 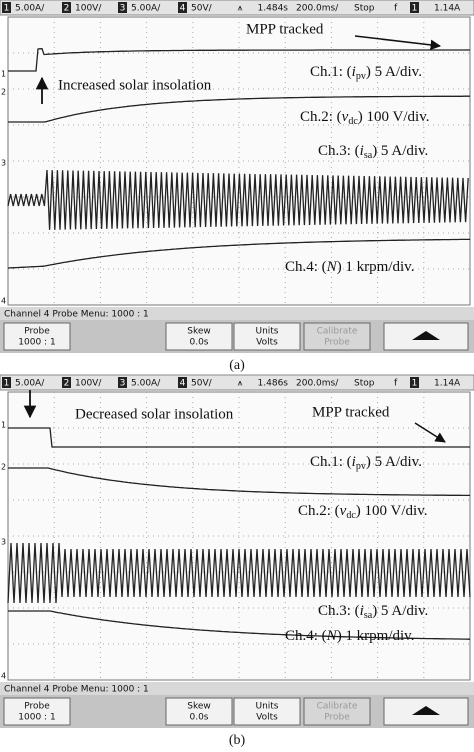 I want to click on waveform-ch2, so click(x=239, y=482).